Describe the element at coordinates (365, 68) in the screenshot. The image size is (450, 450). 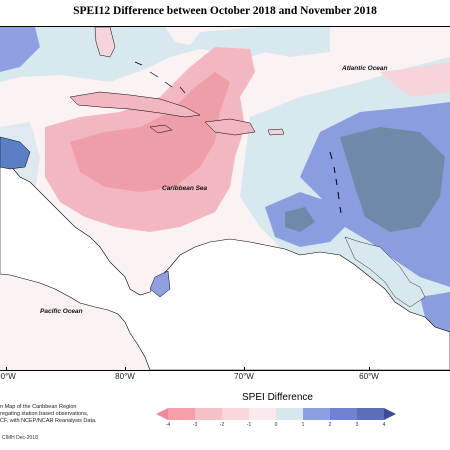
I see `atlantic-ocean-label: Atlantic Ocean` at that location.